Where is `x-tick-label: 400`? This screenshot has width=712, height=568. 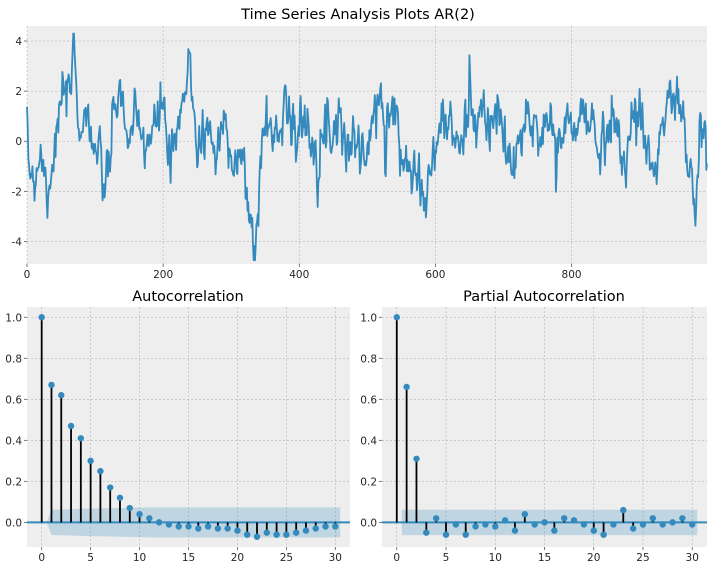 x-tick-label: 400 is located at coordinates (299, 275).